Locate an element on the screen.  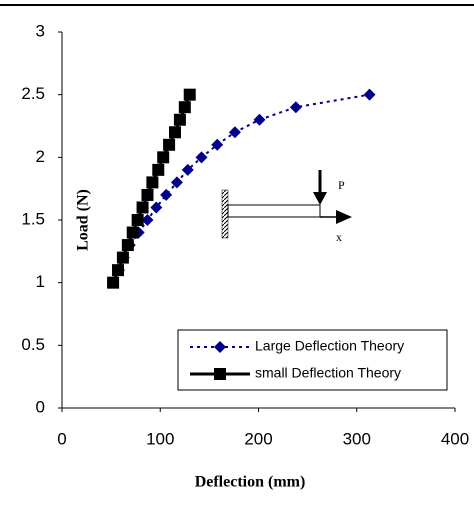
x-tick-label: 200 is located at coordinates (258, 438).